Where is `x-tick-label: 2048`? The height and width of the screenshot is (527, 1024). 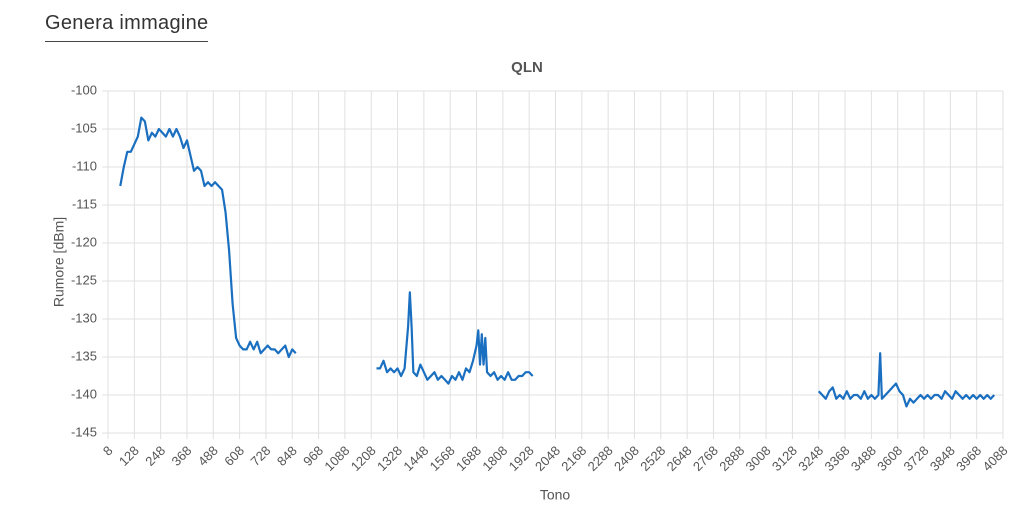 x-tick-label: 2048 is located at coordinates (547, 458).